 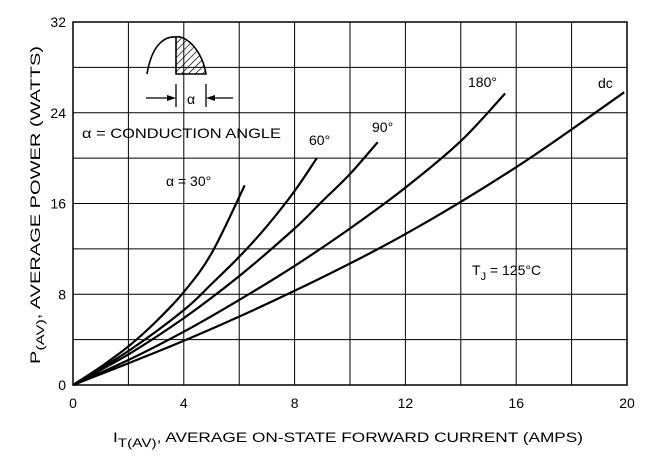 What do you see at coordinates (181, 133) in the screenshot?
I see `conduction-angle-label: α = CONDUCTION ANGLE` at bounding box center [181, 133].